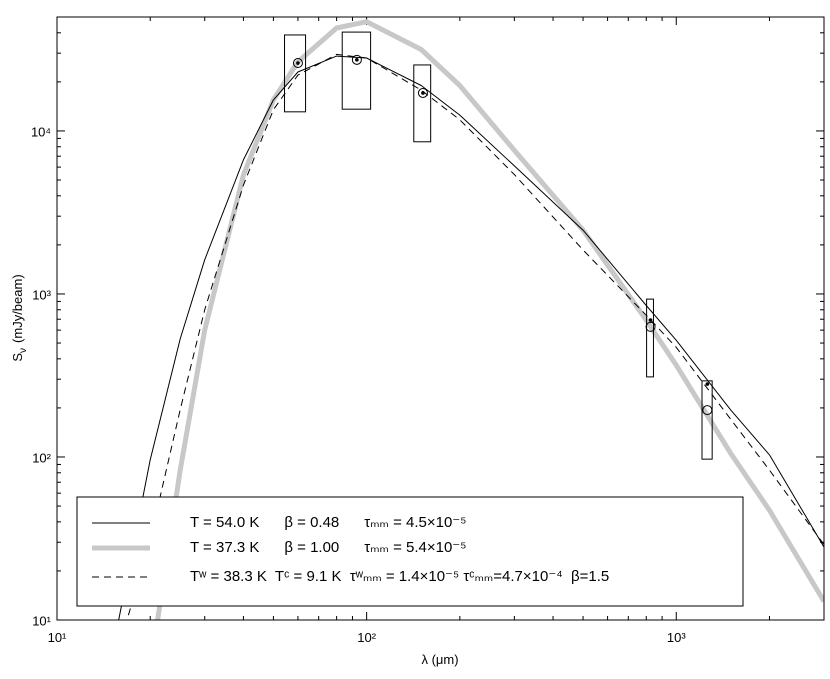  What do you see at coordinates (57, 637) in the screenshot?
I see `x-tick-label: 10¹` at bounding box center [57, 637].